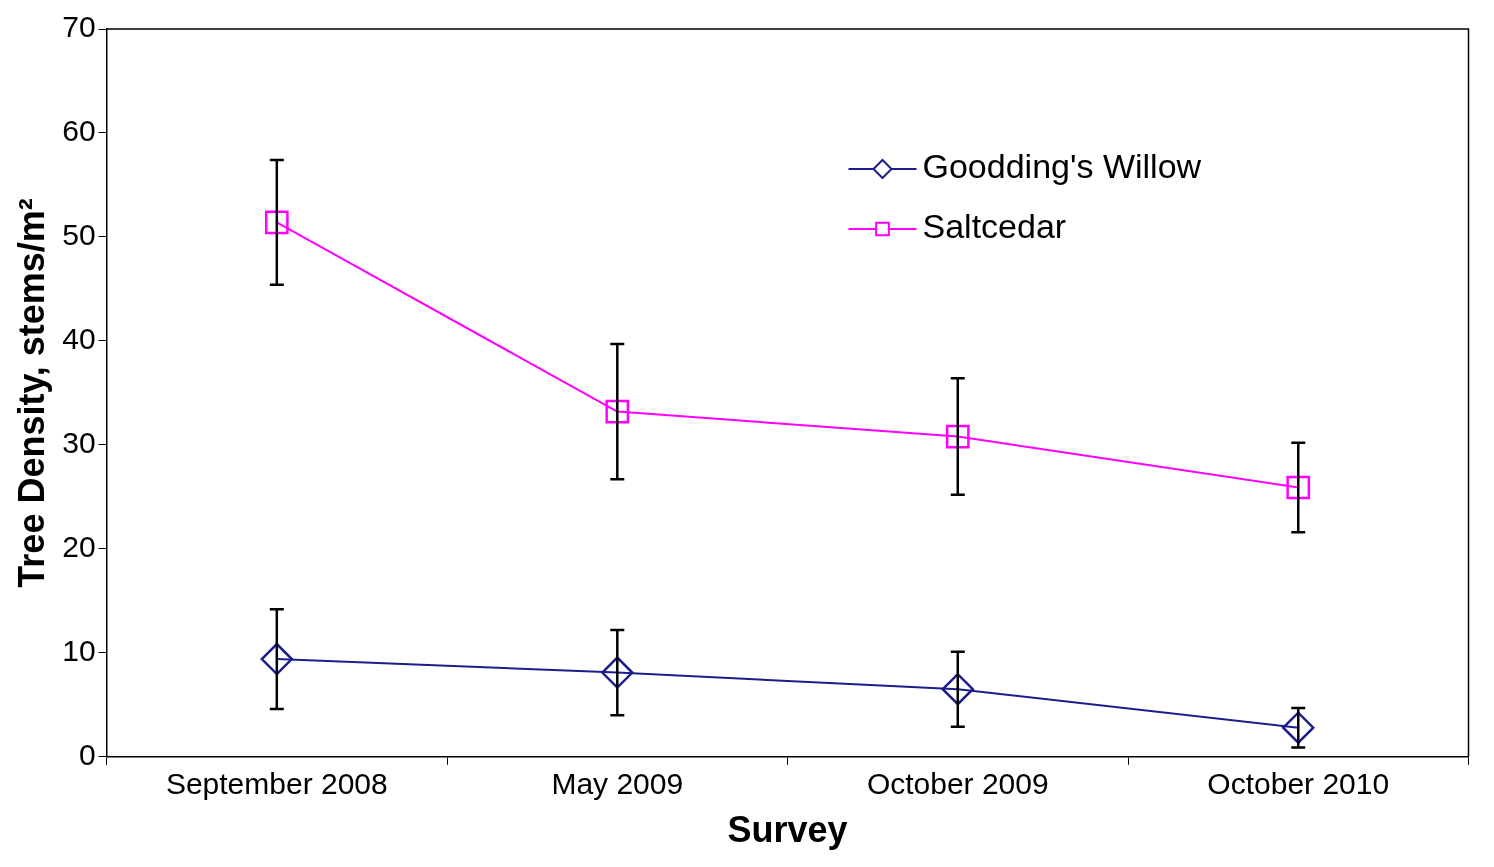 The width and height of the screenshot is (1494, 867). I want to click on y-tick-label: 60, so click(79, 131).